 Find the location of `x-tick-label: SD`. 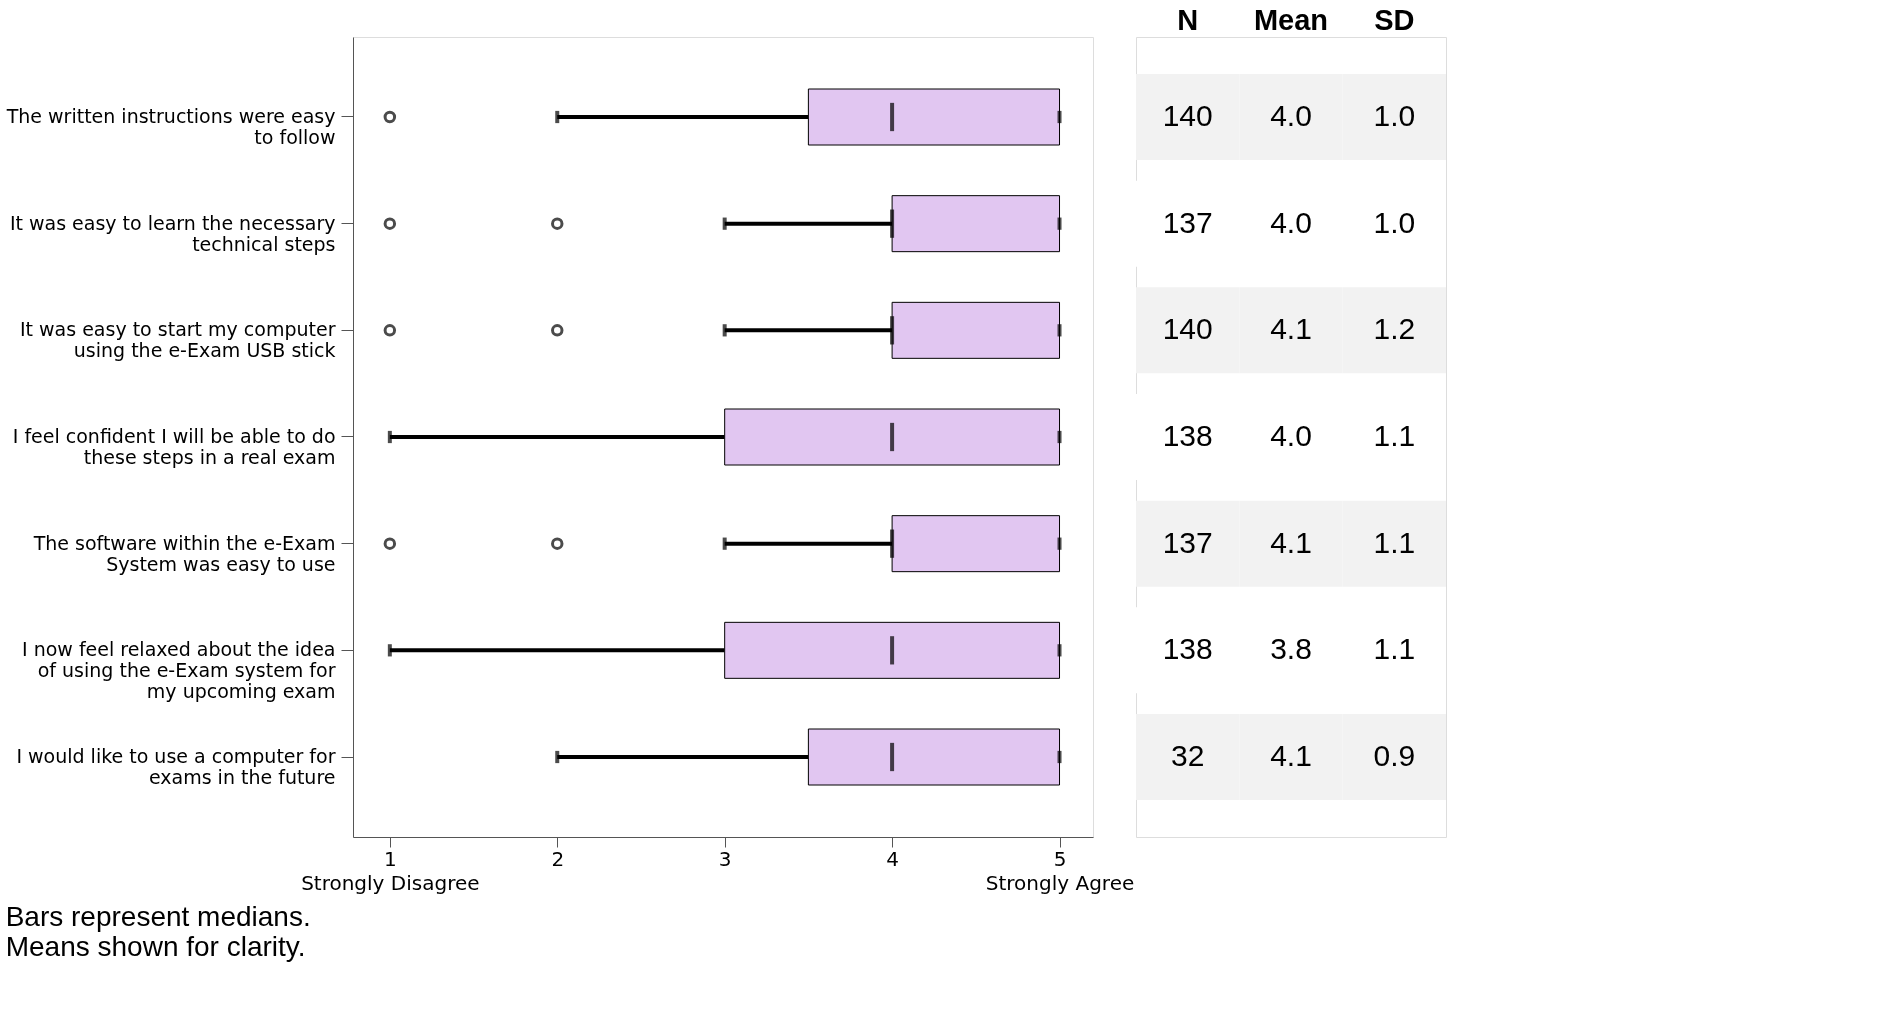

x-tick-label: SD is located at coordinates (1394, 19).